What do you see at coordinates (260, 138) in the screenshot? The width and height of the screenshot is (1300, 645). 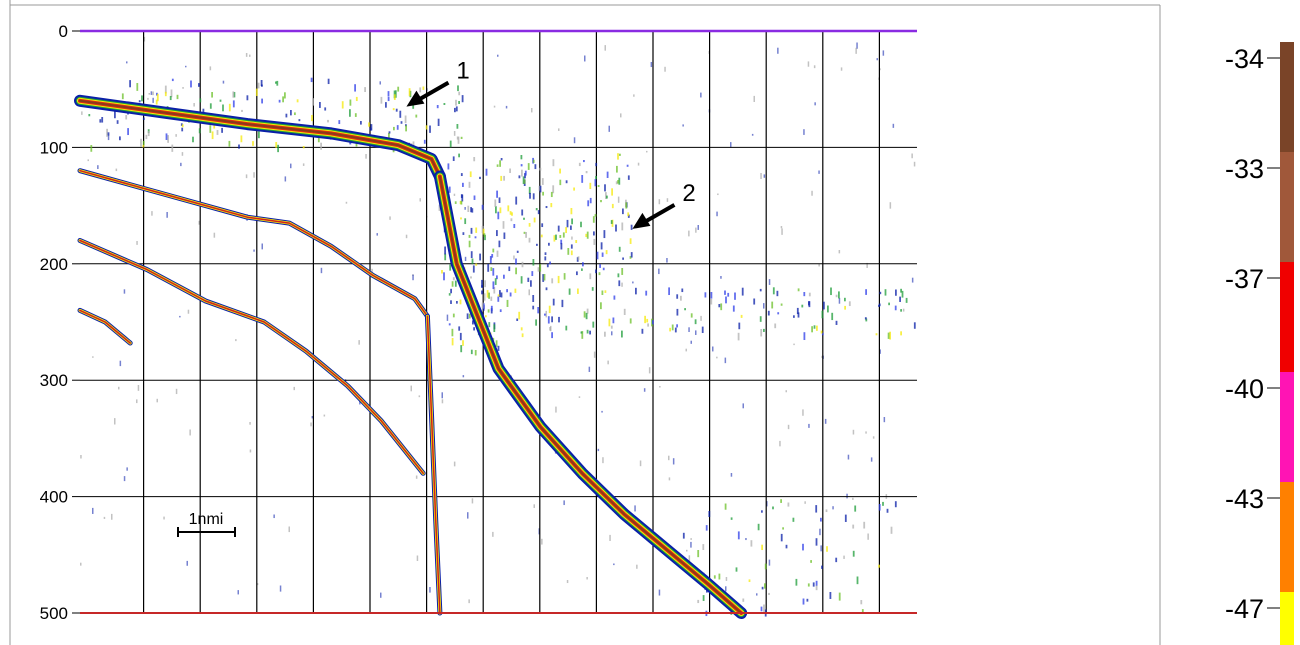 I see `bottom-echo-trace` at bounding box center [260, 138].